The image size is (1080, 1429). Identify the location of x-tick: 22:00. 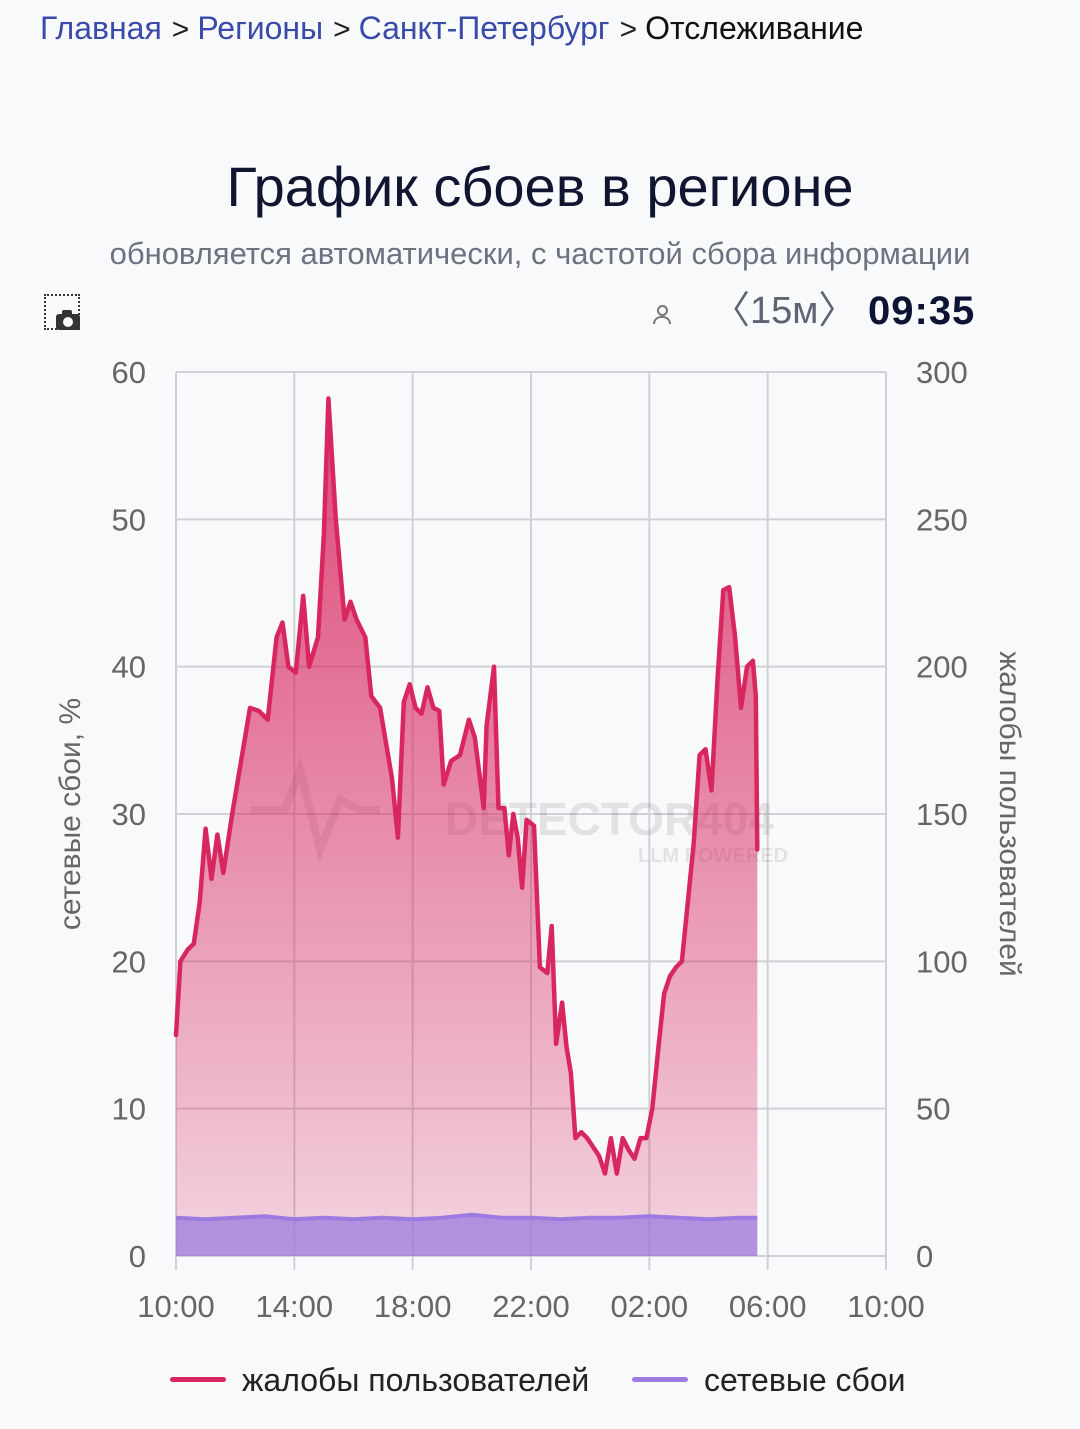
(531, 1306).